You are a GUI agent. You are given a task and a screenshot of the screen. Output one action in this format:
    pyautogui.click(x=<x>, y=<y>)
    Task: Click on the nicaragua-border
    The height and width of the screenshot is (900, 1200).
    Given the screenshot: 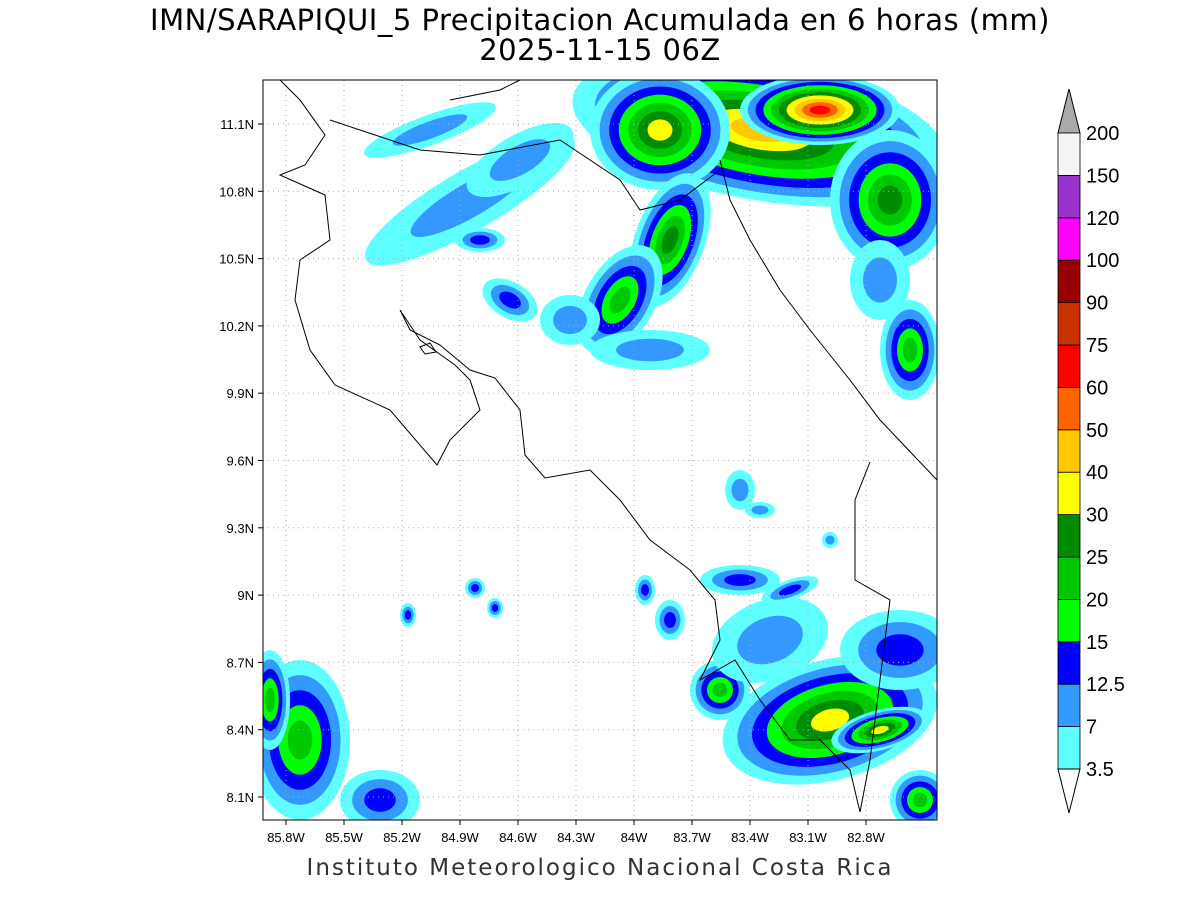 What is the action you would take?
    pyautogui.click(x=525, y=165)
    